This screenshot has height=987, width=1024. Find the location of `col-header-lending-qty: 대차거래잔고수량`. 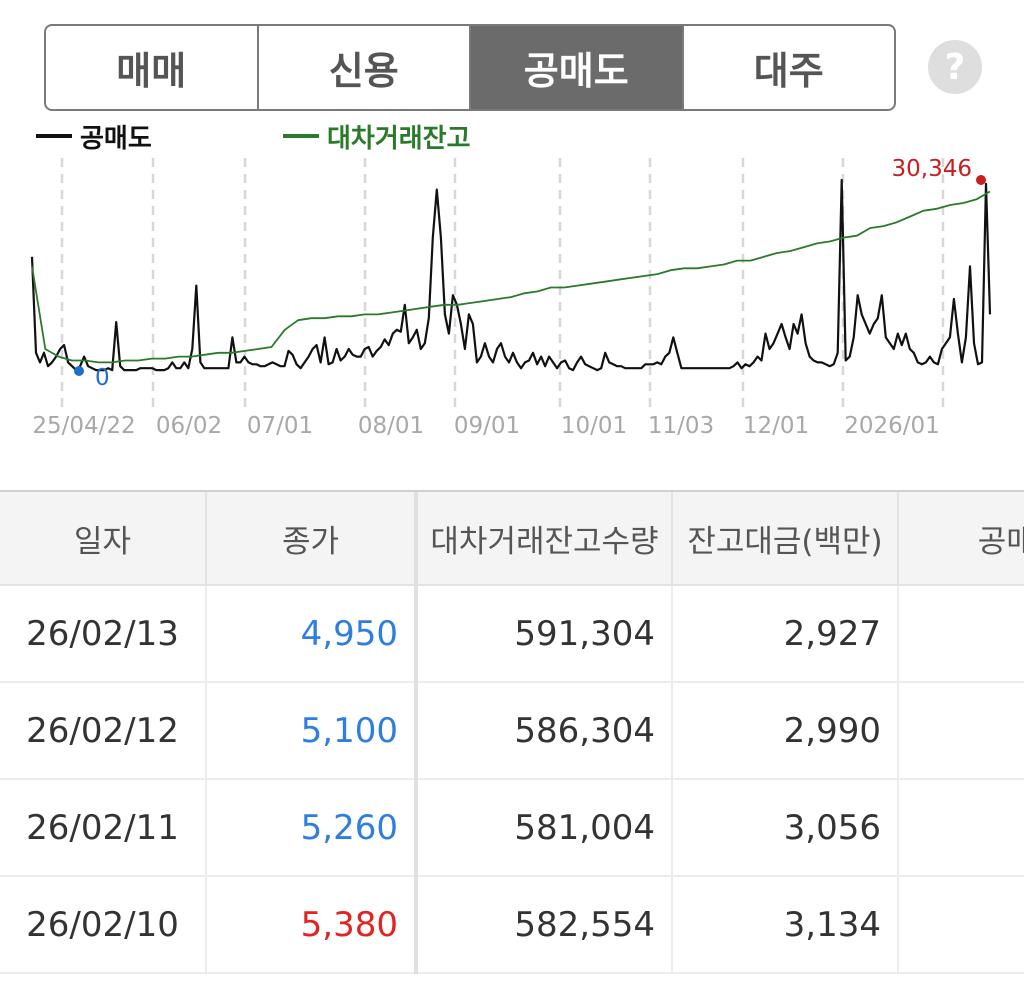

col-header-lending-qty: 대차거래잔고수량 is located at coordinates (544, 539).